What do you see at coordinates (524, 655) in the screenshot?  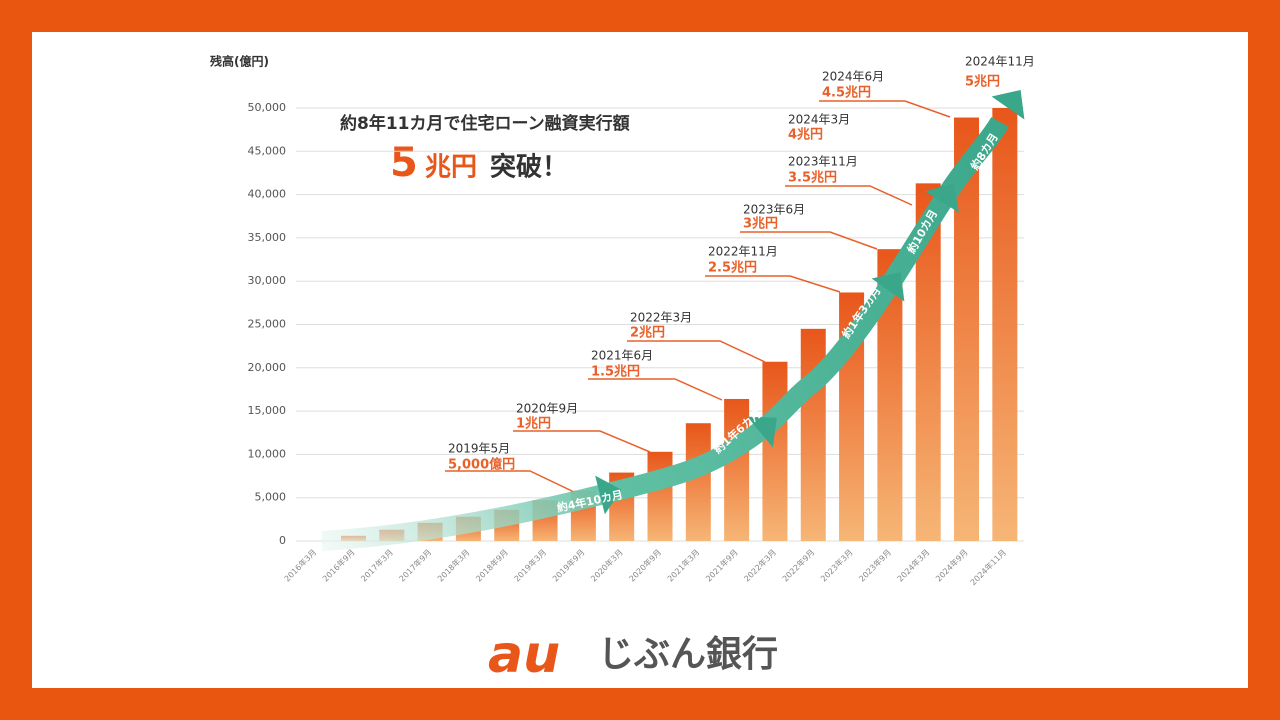 I see `logo-mark: au` at bounding box center [524, 655].